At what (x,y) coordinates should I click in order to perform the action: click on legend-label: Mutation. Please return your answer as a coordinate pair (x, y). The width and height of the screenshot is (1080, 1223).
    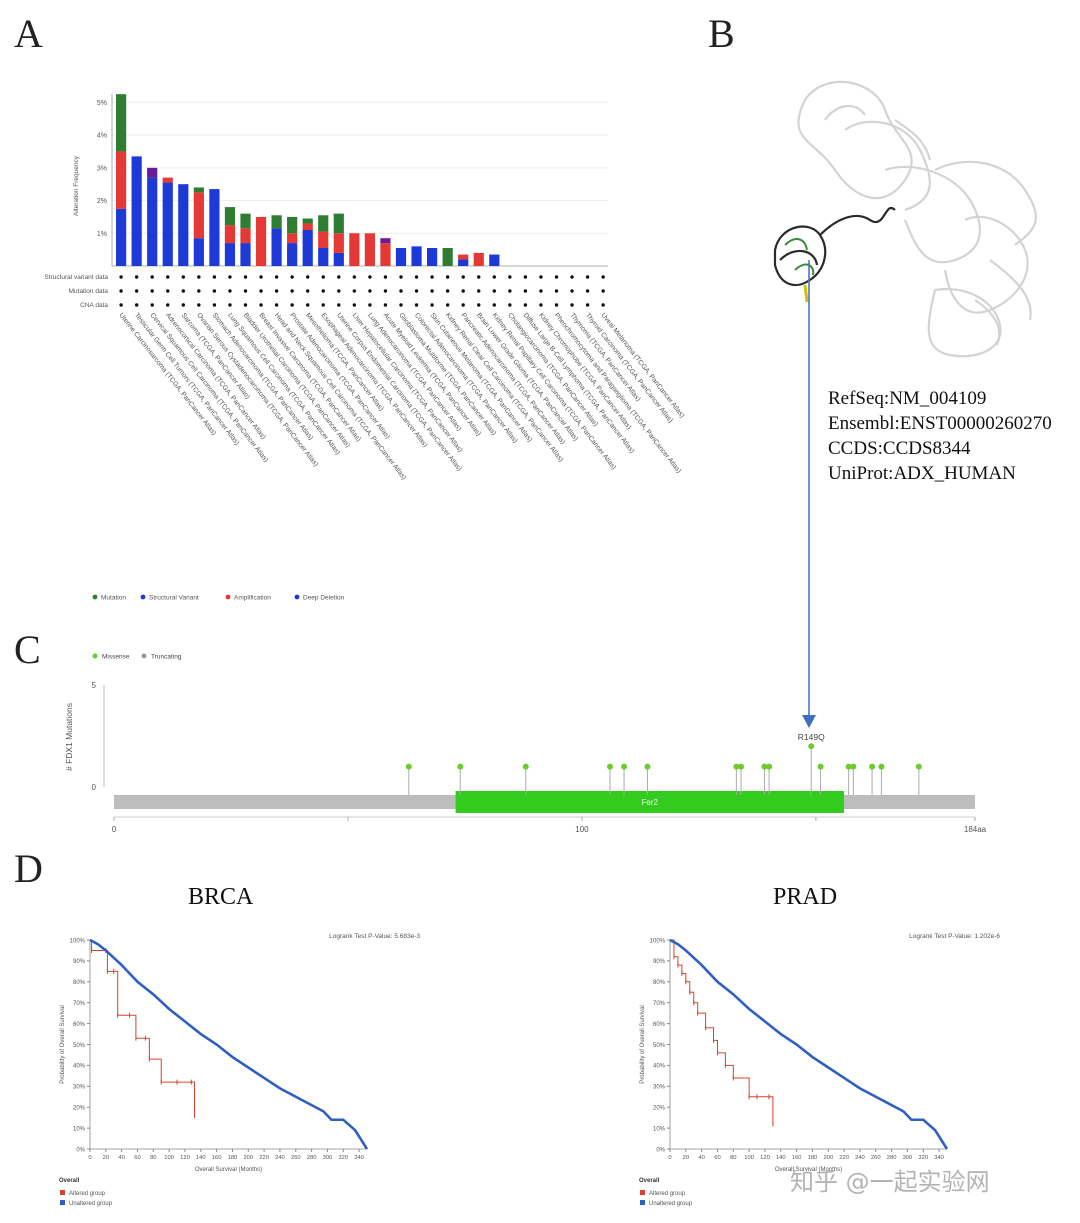
    Looking at the image, I should click on (113, 598).